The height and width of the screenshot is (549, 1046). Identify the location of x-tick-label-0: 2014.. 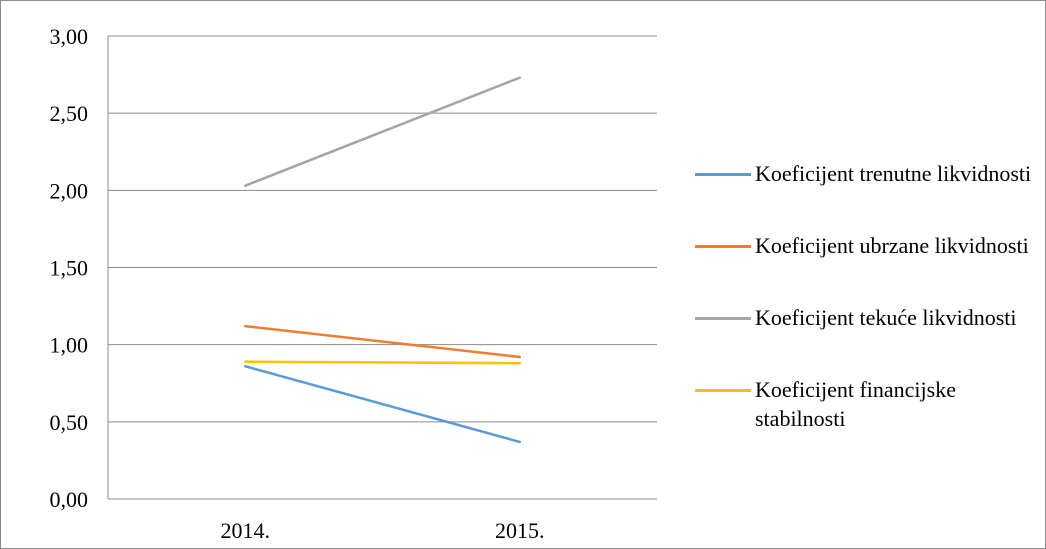
(246, 530).